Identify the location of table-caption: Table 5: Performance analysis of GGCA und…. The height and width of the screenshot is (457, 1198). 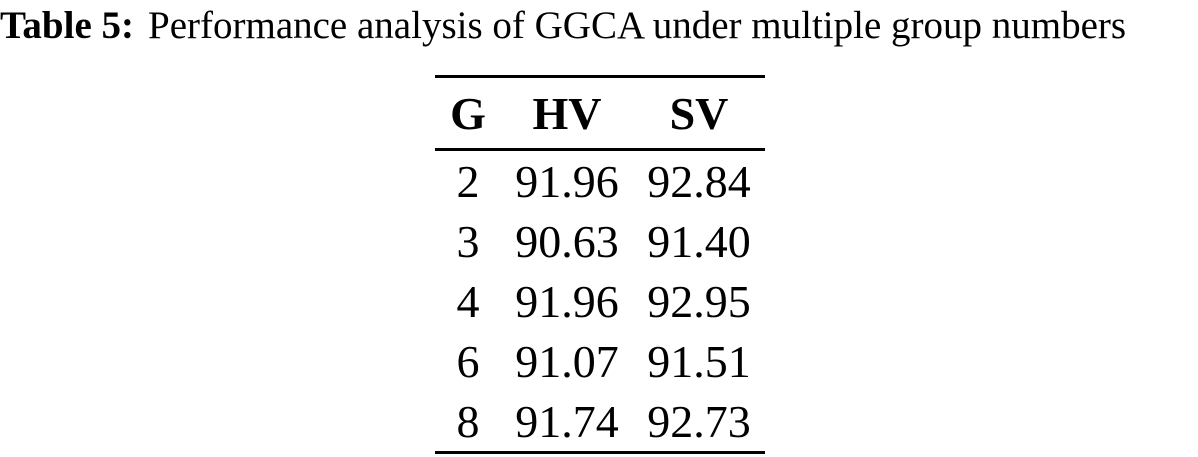
(599, 26).